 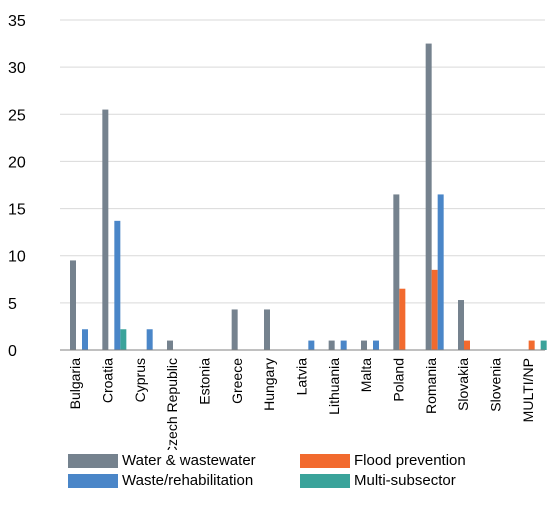 I want to click on bar-waste-rehabilitation-bulgaria, so click(x=85, y=339).